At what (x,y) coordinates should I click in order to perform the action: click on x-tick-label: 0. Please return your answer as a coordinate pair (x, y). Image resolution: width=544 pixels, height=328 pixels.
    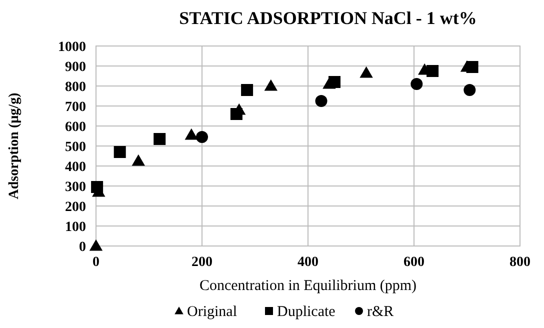
    Looking at the image, I should click on (96, 262).